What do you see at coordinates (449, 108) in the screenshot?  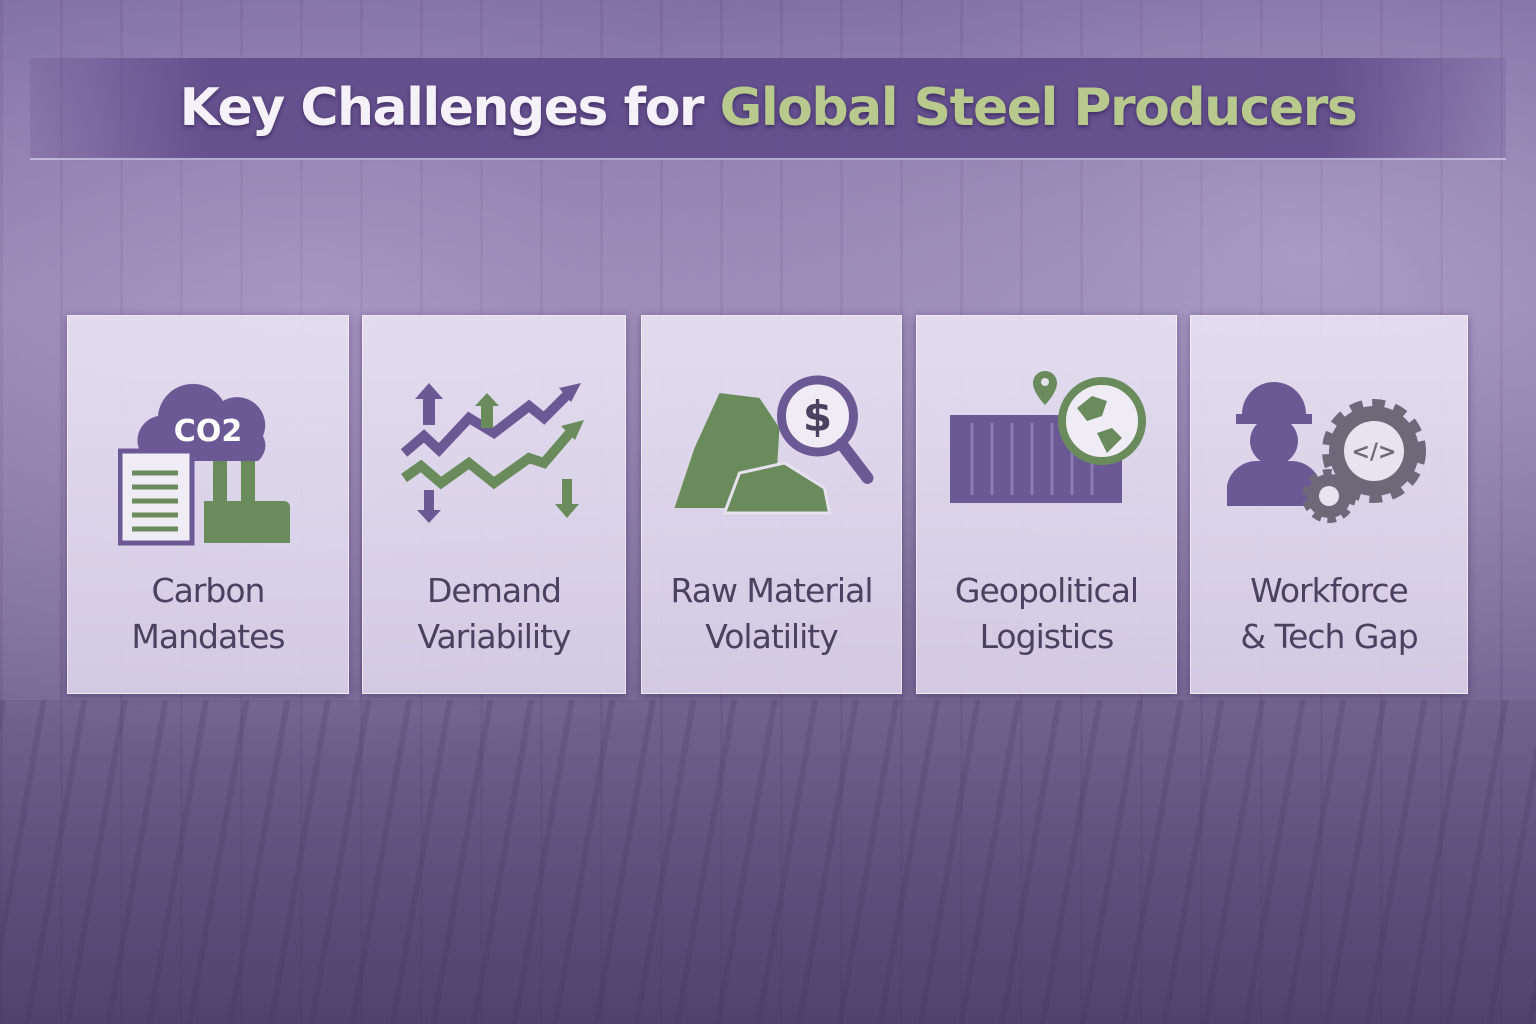 I see `title-main: Key Challenges for` at bounding box center [449, 108].